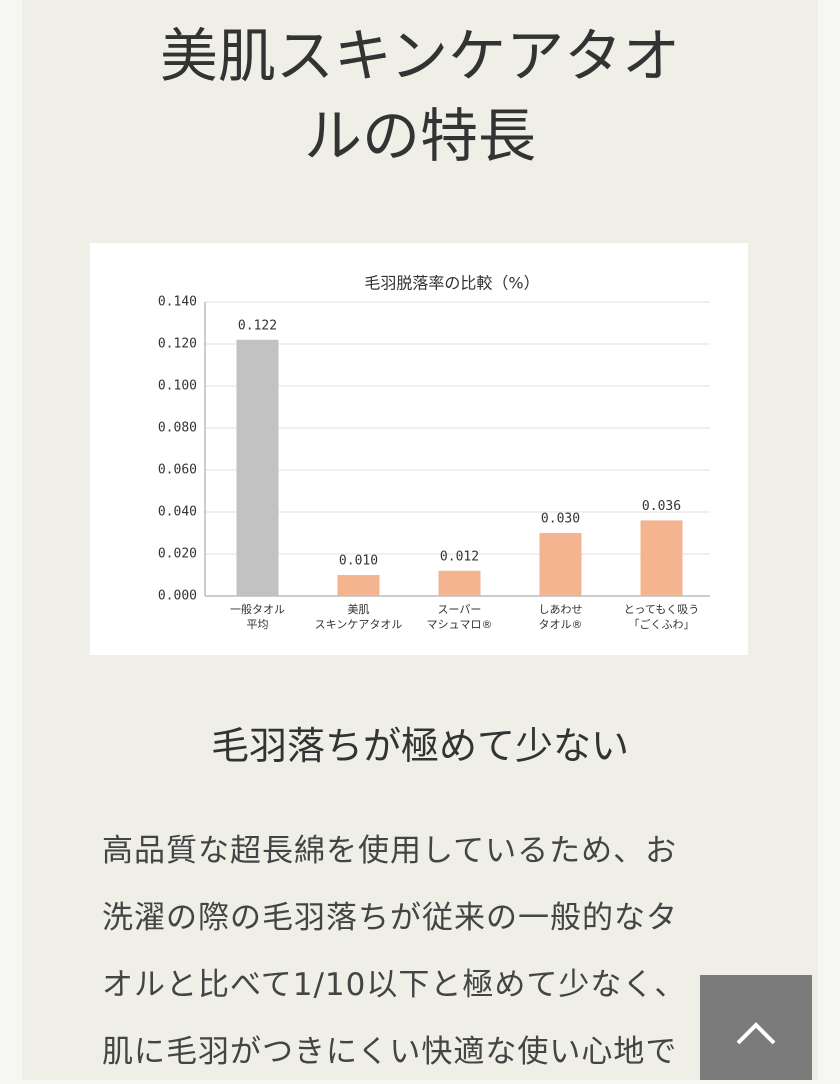 The width and height of the screenshot is (840, 1084). What do you see at coordinates (177, 470) in the screenshot?
I see `y-tick-label: 0.060` at bounding box center [177, 470].